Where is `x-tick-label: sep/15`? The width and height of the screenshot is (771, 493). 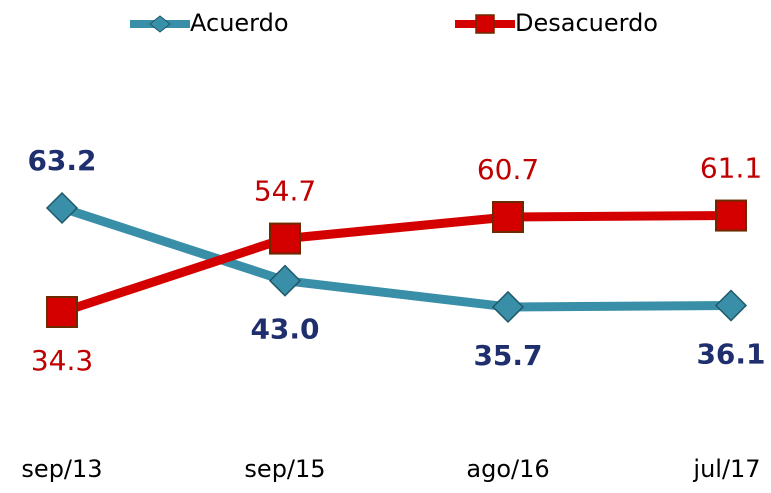
x-tick-label: sep/15 is located at coordinates (284, 469).